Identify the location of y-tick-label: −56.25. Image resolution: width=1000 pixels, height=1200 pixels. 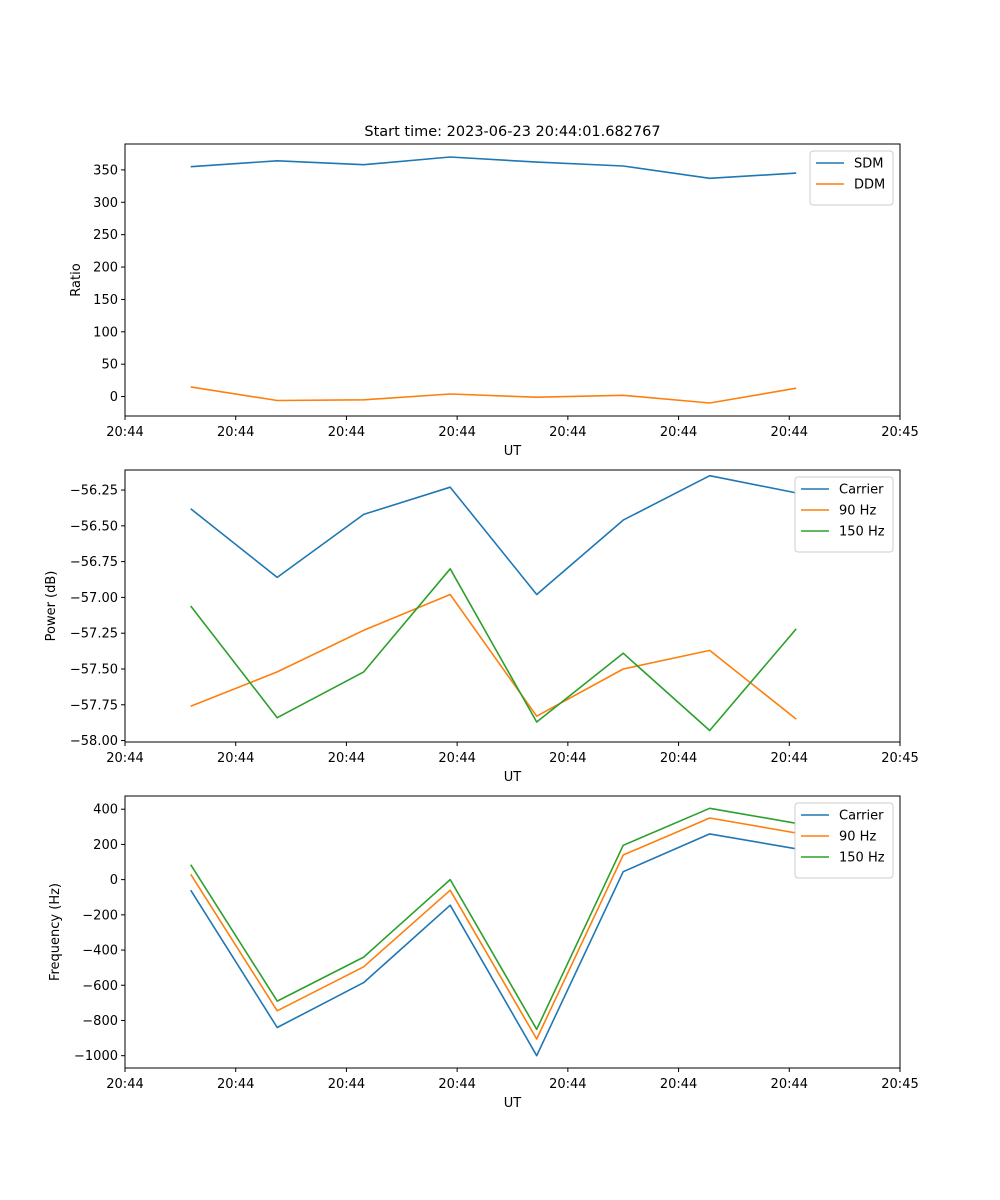
(94, 491).